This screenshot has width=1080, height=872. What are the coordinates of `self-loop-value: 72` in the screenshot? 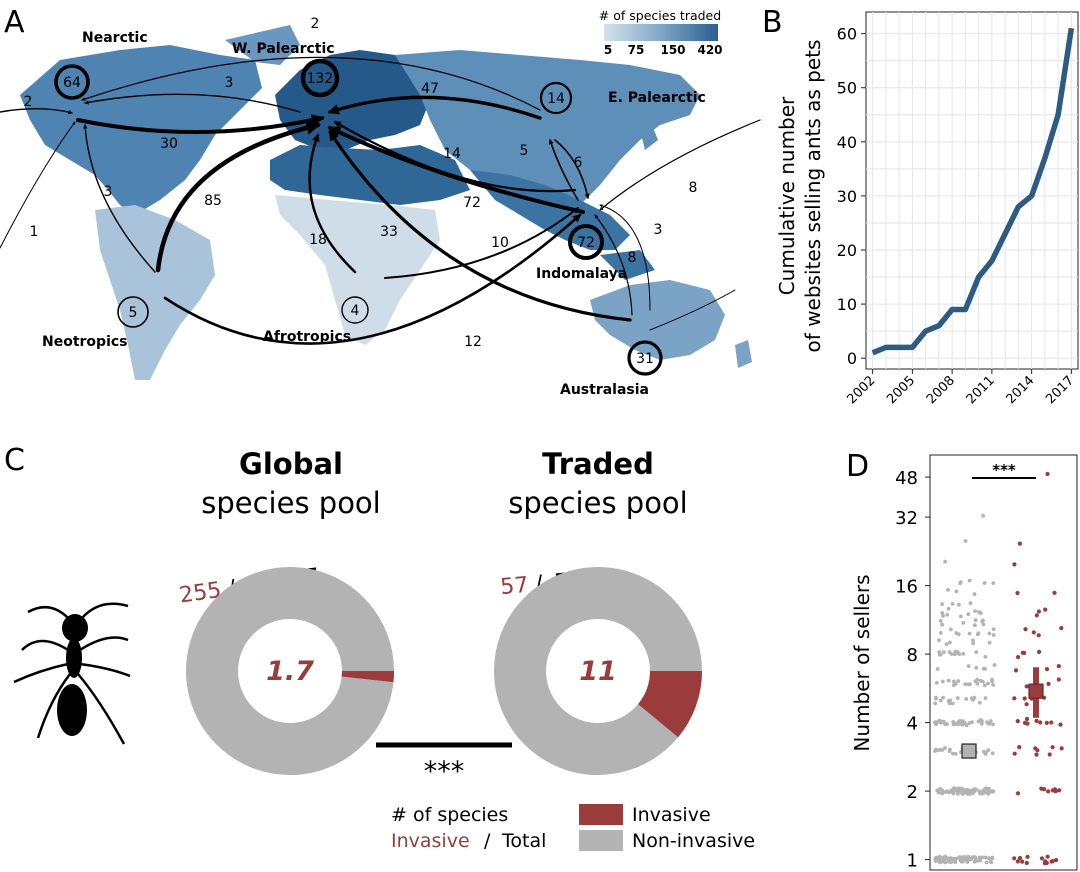 It's located at (586, 243).